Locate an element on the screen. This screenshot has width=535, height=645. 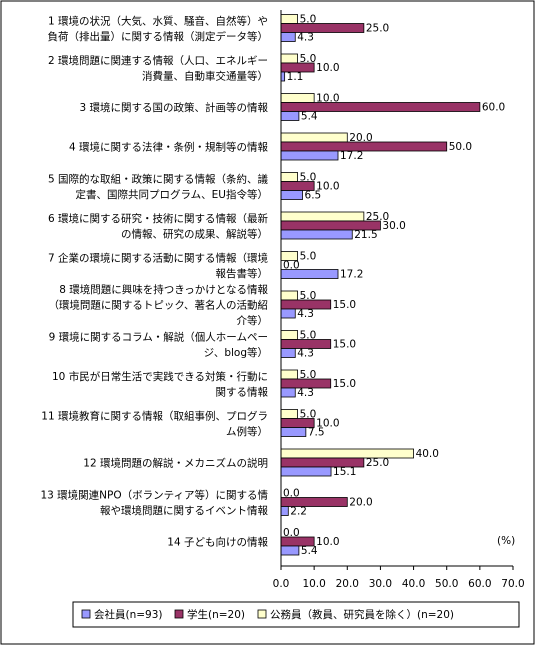
data-label: 6.5 is located at coordinates (313, 196).